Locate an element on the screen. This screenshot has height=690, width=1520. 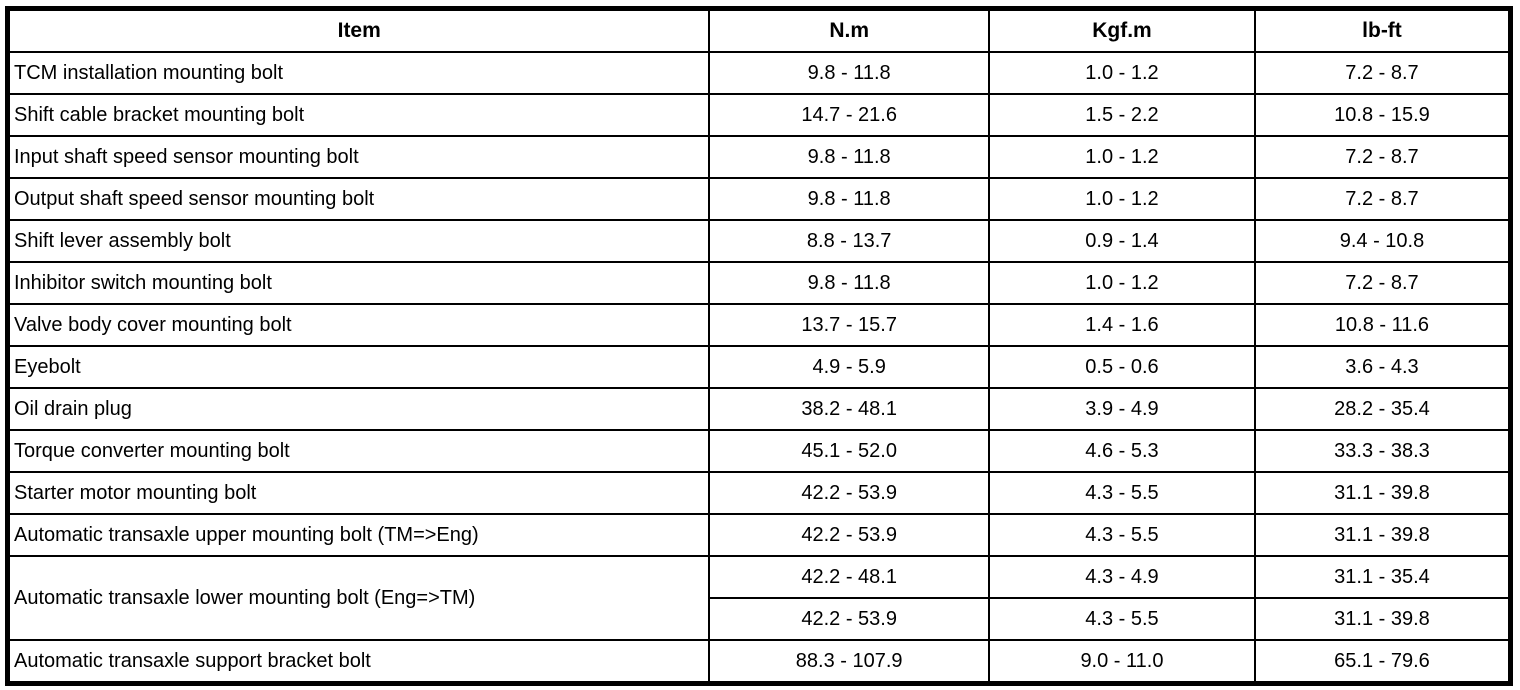
kgfm-cell: 4.6 - 5.3 is located at coordinates (1121, 451).